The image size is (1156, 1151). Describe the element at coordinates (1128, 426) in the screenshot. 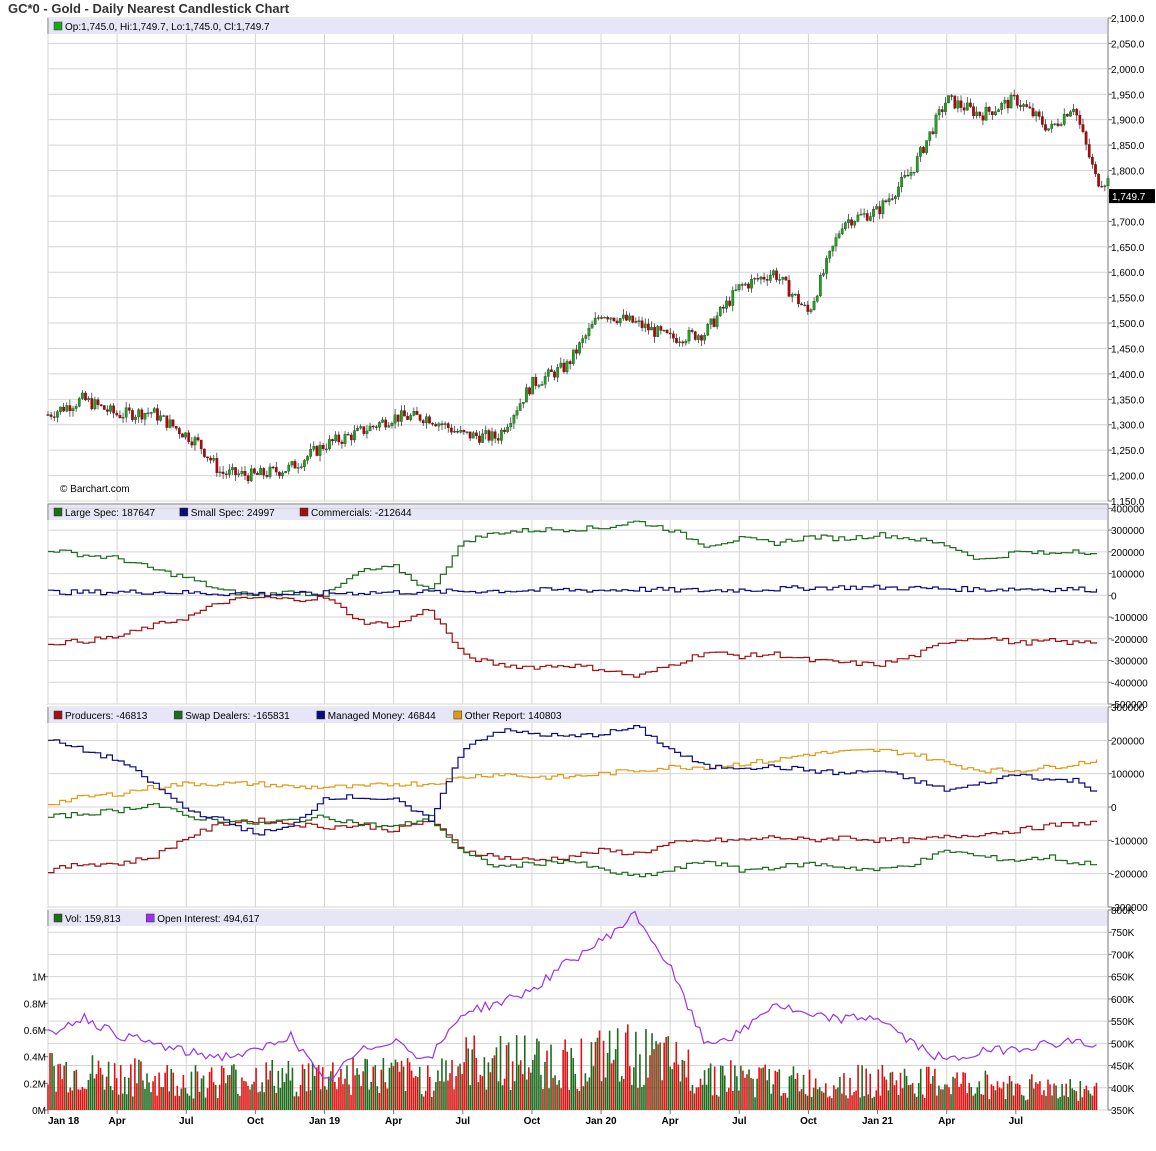

I see `price-axis-tick-label: 1,300.0` at that location.